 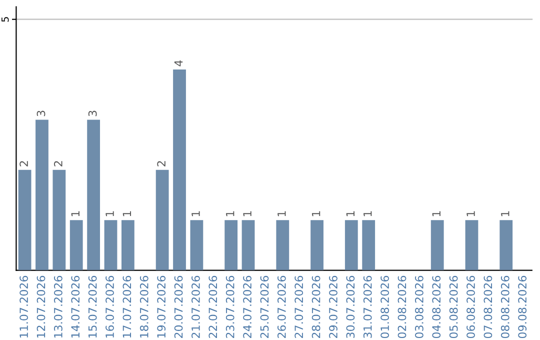 What do you see at coordinates (350, 307) in the screenshot?
I see `x-tick-label: 30.07.2026` at bounding box center [350, 307].